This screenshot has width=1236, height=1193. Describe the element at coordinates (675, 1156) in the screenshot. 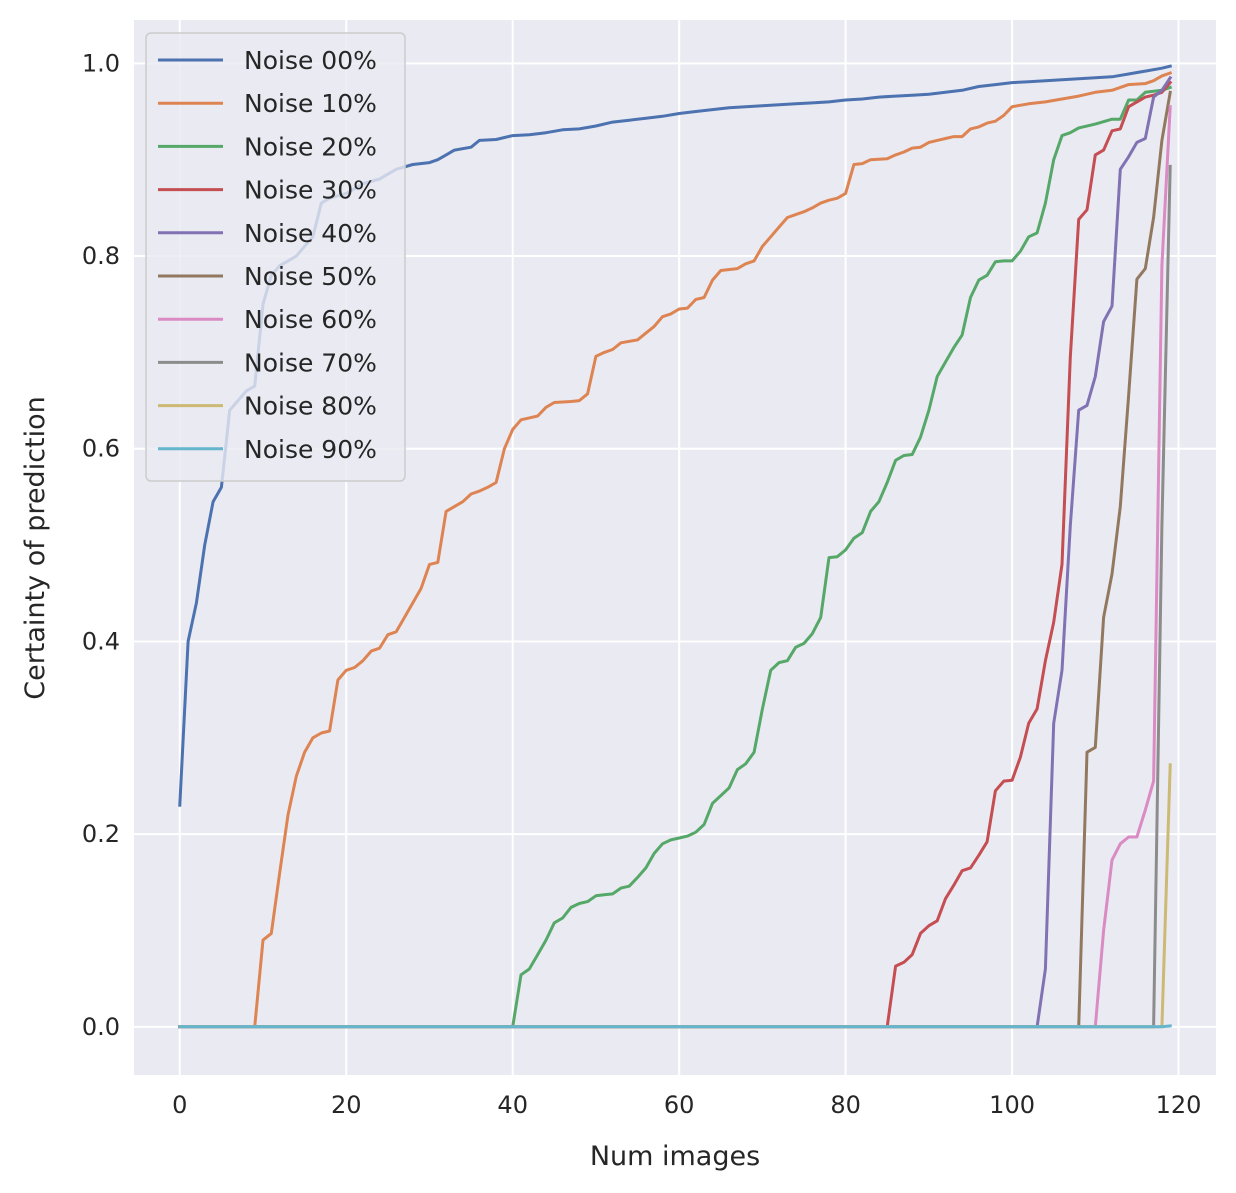

I see `x-axis-label: Num images` at that location.